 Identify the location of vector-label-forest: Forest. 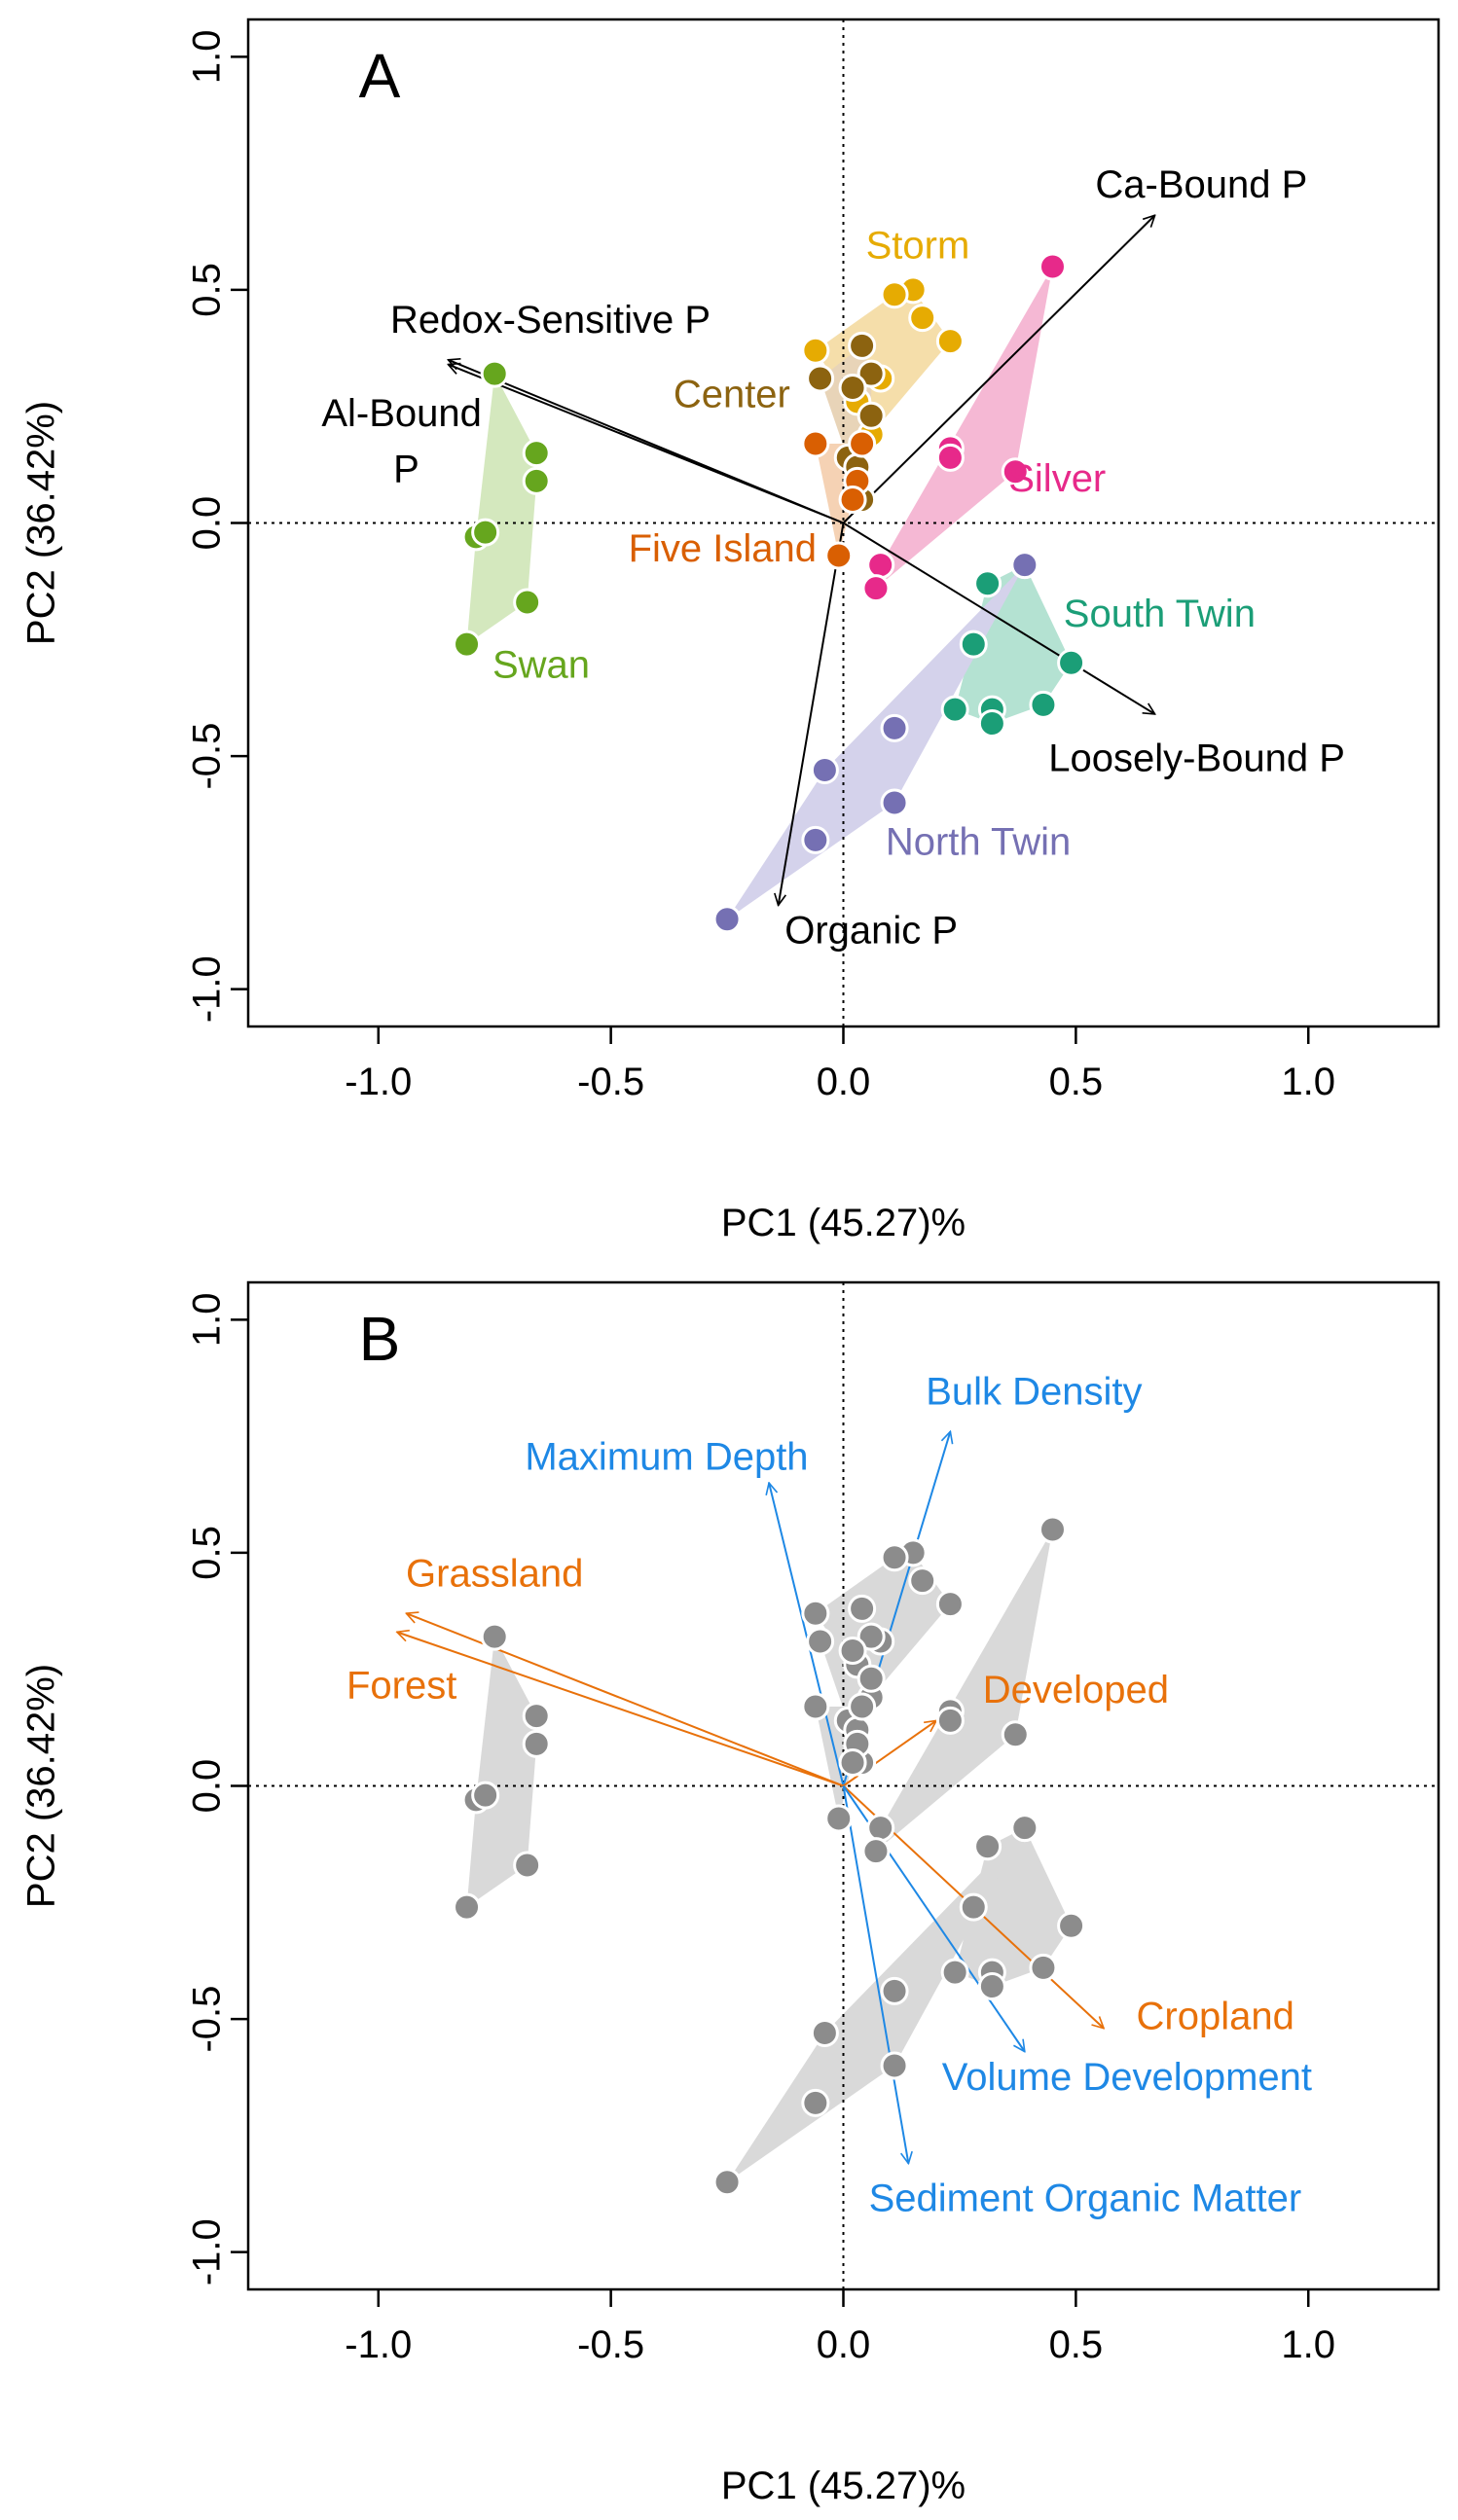
(401, 1685).